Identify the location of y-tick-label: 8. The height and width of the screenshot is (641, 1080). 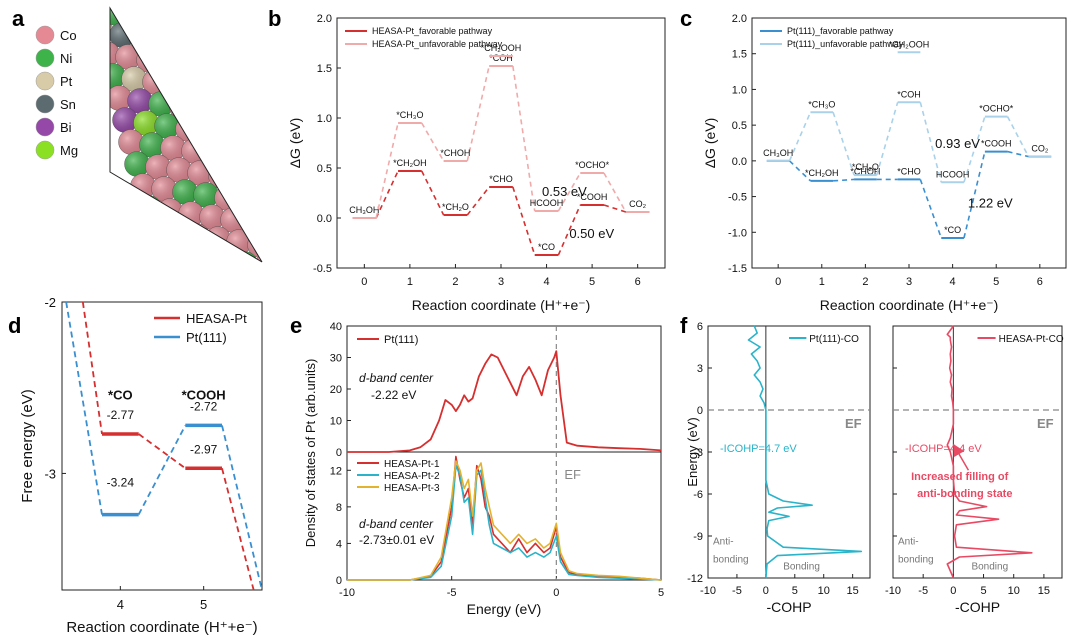
(339, 508).